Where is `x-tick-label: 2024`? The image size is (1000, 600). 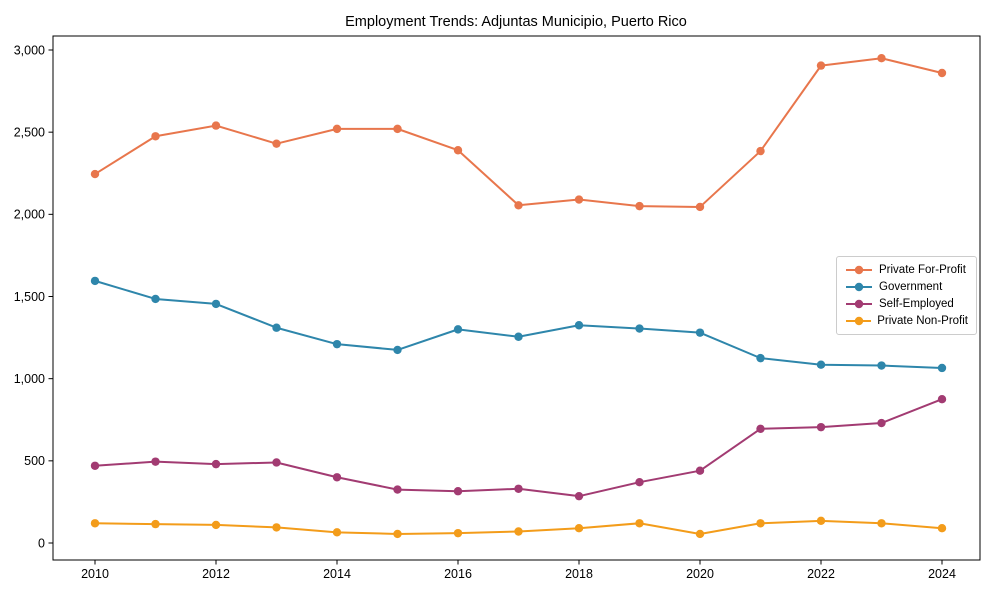
x-tick-label: 2024 is located at coordinates (942, 574).